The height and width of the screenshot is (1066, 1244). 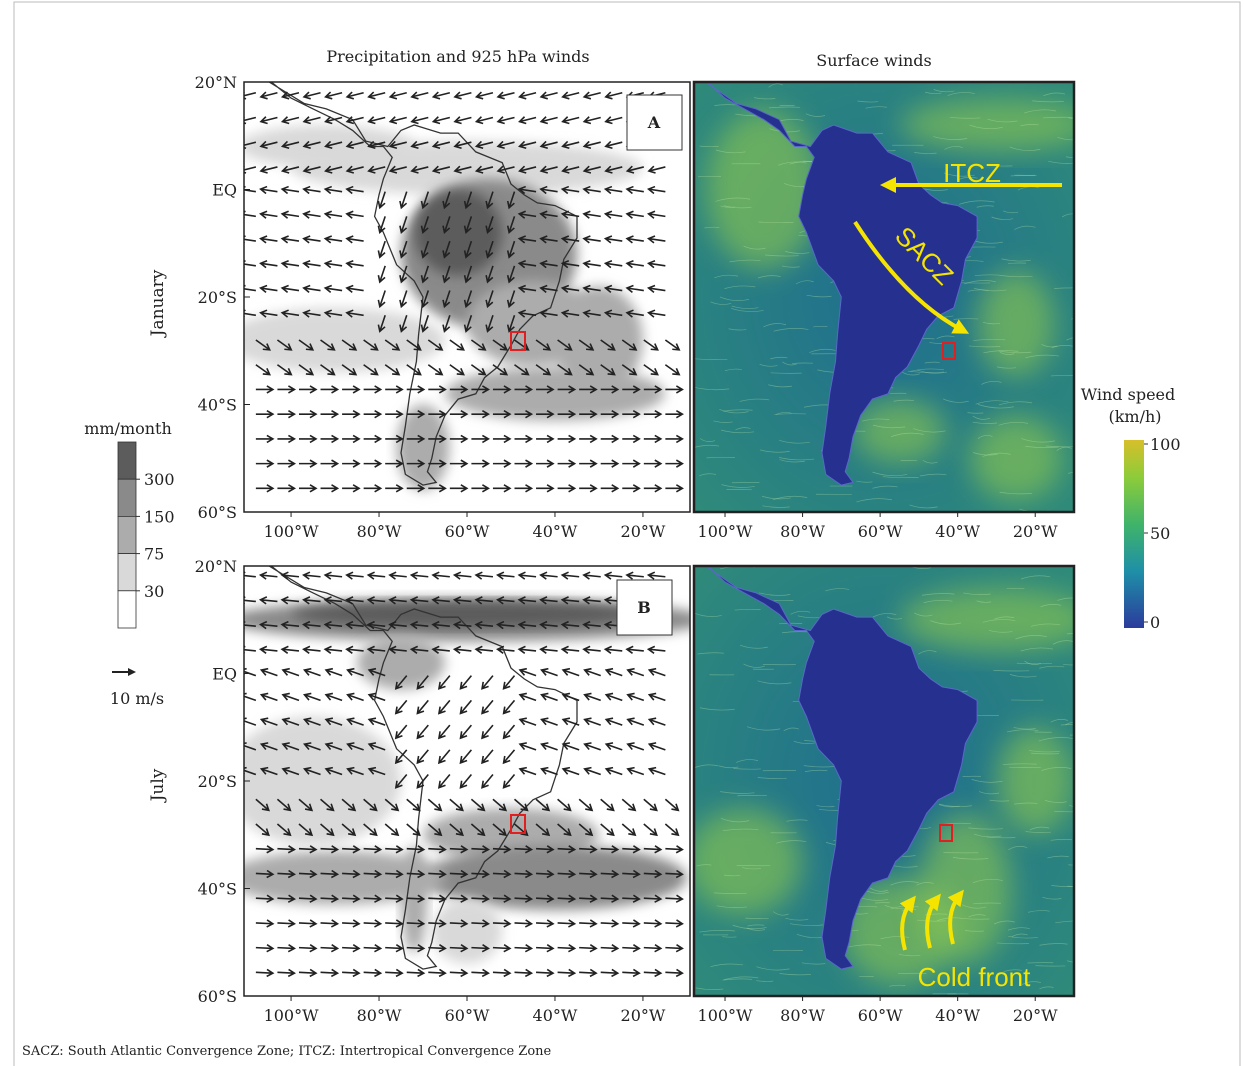 I want to click on y-tick-label: 40°S, so click(x=217, y=889).